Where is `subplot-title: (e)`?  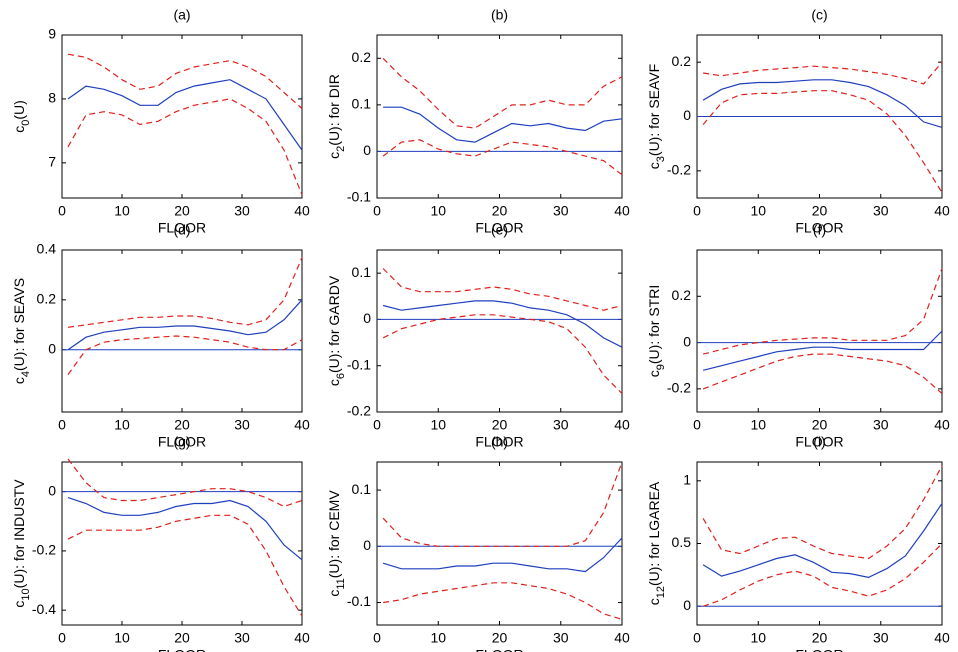
subplot-title: (e) is located at coordinates (499, 230).